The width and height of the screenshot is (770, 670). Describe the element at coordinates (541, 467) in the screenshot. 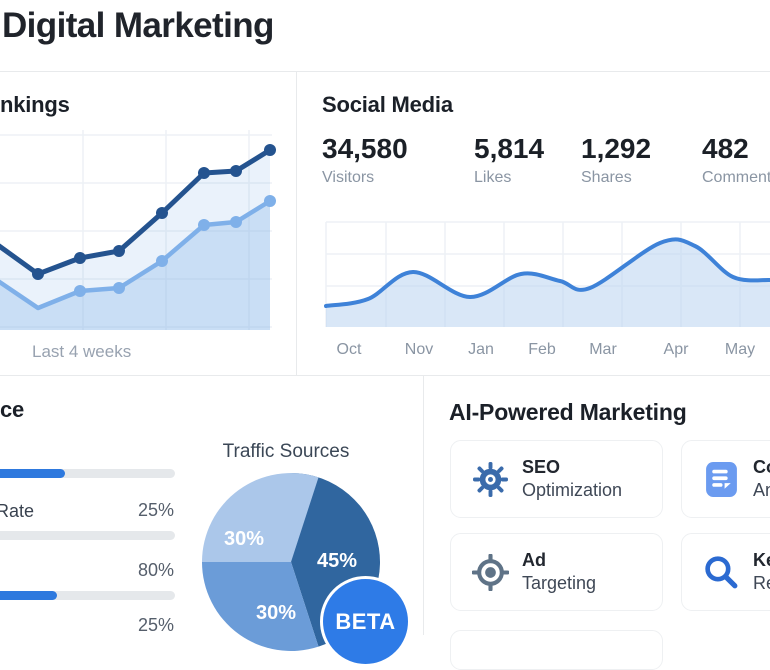

I see `card-title: SEO` at that location.